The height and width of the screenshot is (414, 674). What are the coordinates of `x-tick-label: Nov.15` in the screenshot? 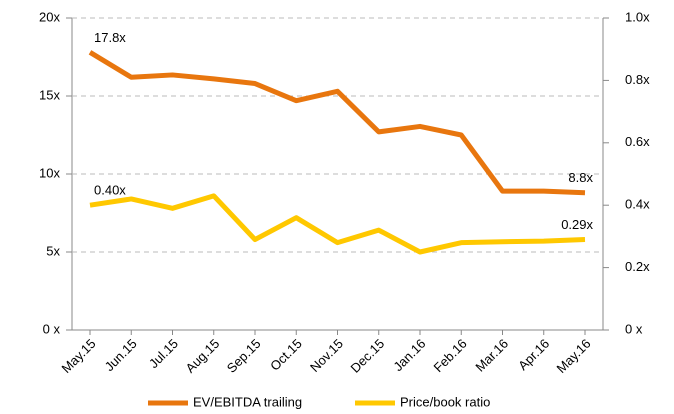 It's located at (326, 355).